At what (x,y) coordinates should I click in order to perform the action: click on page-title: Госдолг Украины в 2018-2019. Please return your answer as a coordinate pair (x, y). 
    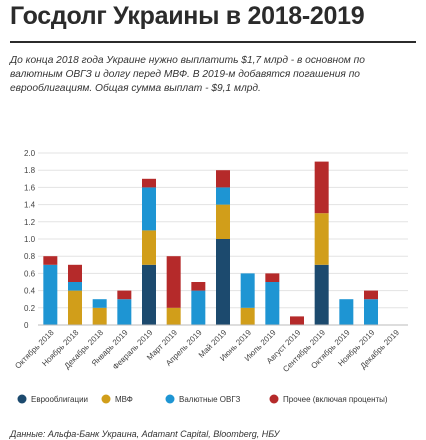
    Looking at the image, I should click on (187, 16).